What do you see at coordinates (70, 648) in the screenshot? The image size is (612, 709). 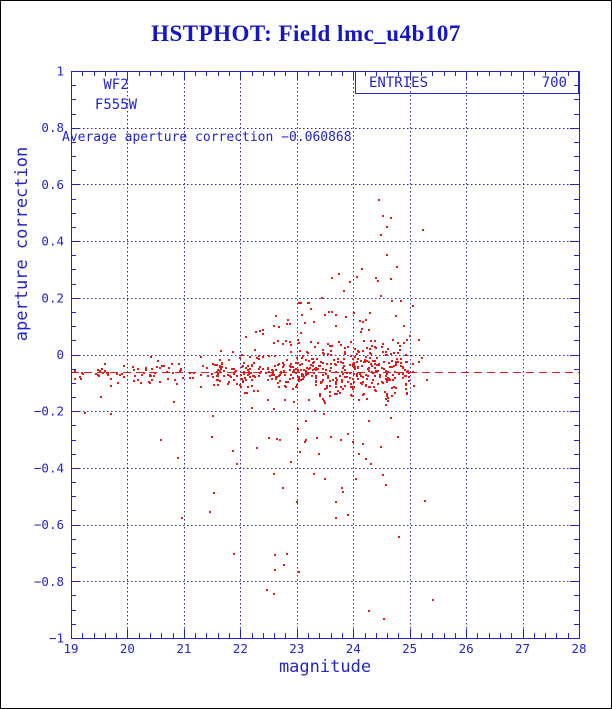 I see `x-tick-label: 19` at bounding box center [70, 648].